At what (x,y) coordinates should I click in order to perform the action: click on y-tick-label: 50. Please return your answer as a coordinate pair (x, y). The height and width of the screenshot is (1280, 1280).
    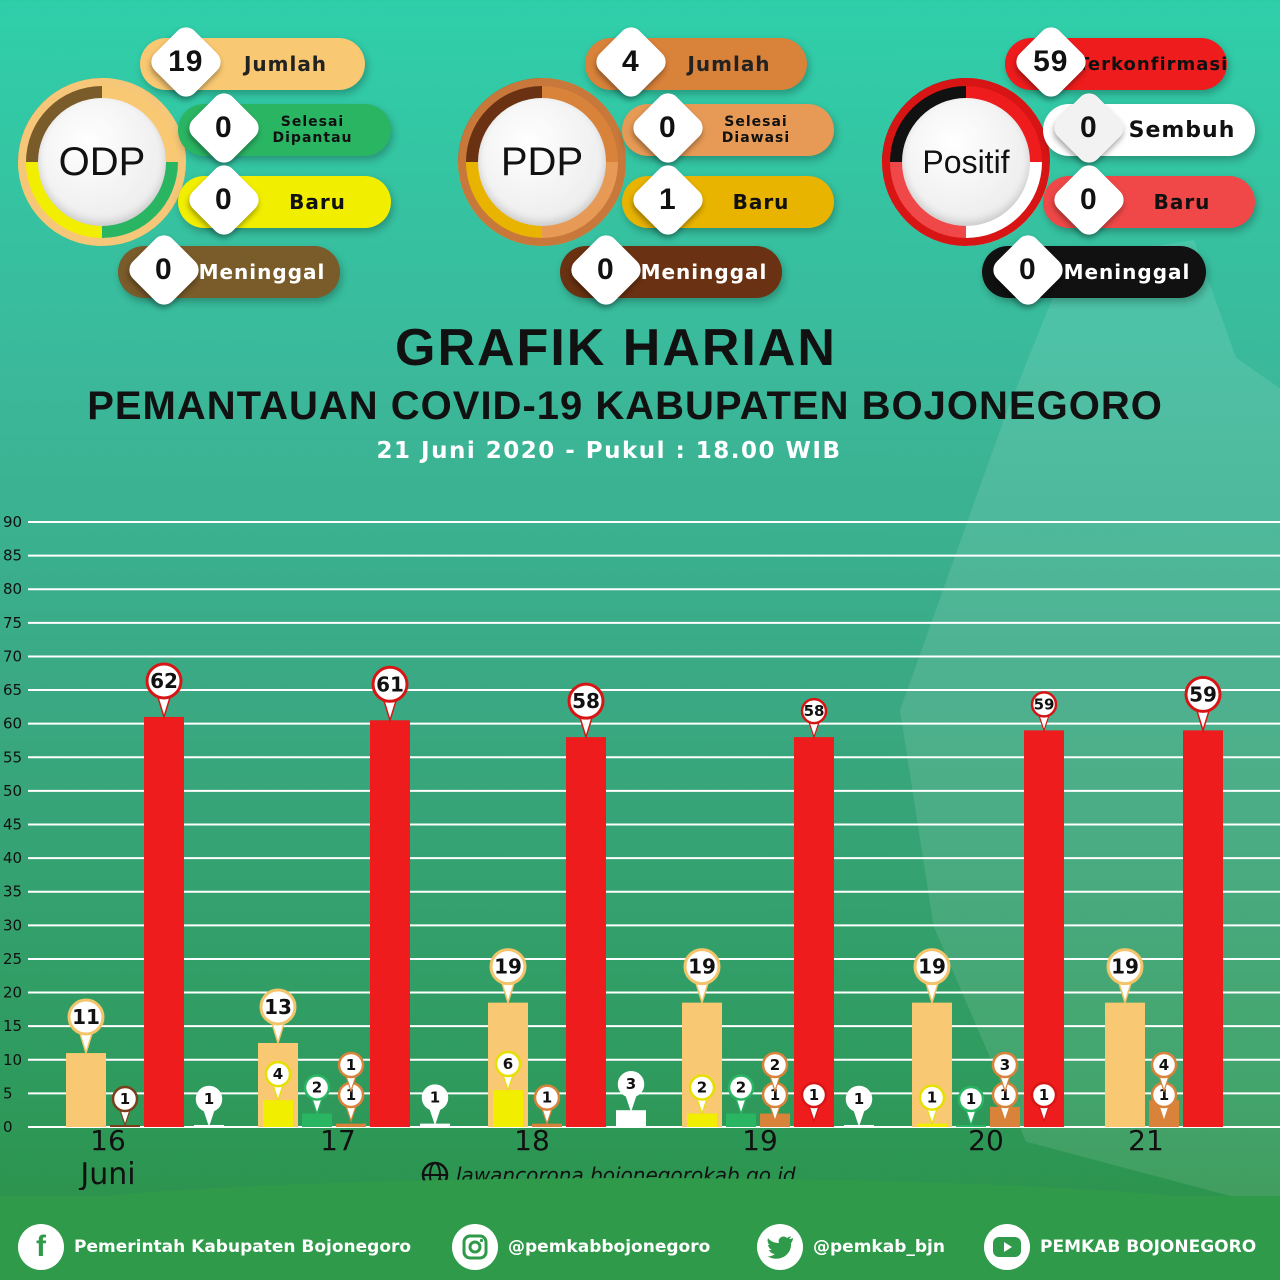
    Looking at the image, I should click on (12, 791).